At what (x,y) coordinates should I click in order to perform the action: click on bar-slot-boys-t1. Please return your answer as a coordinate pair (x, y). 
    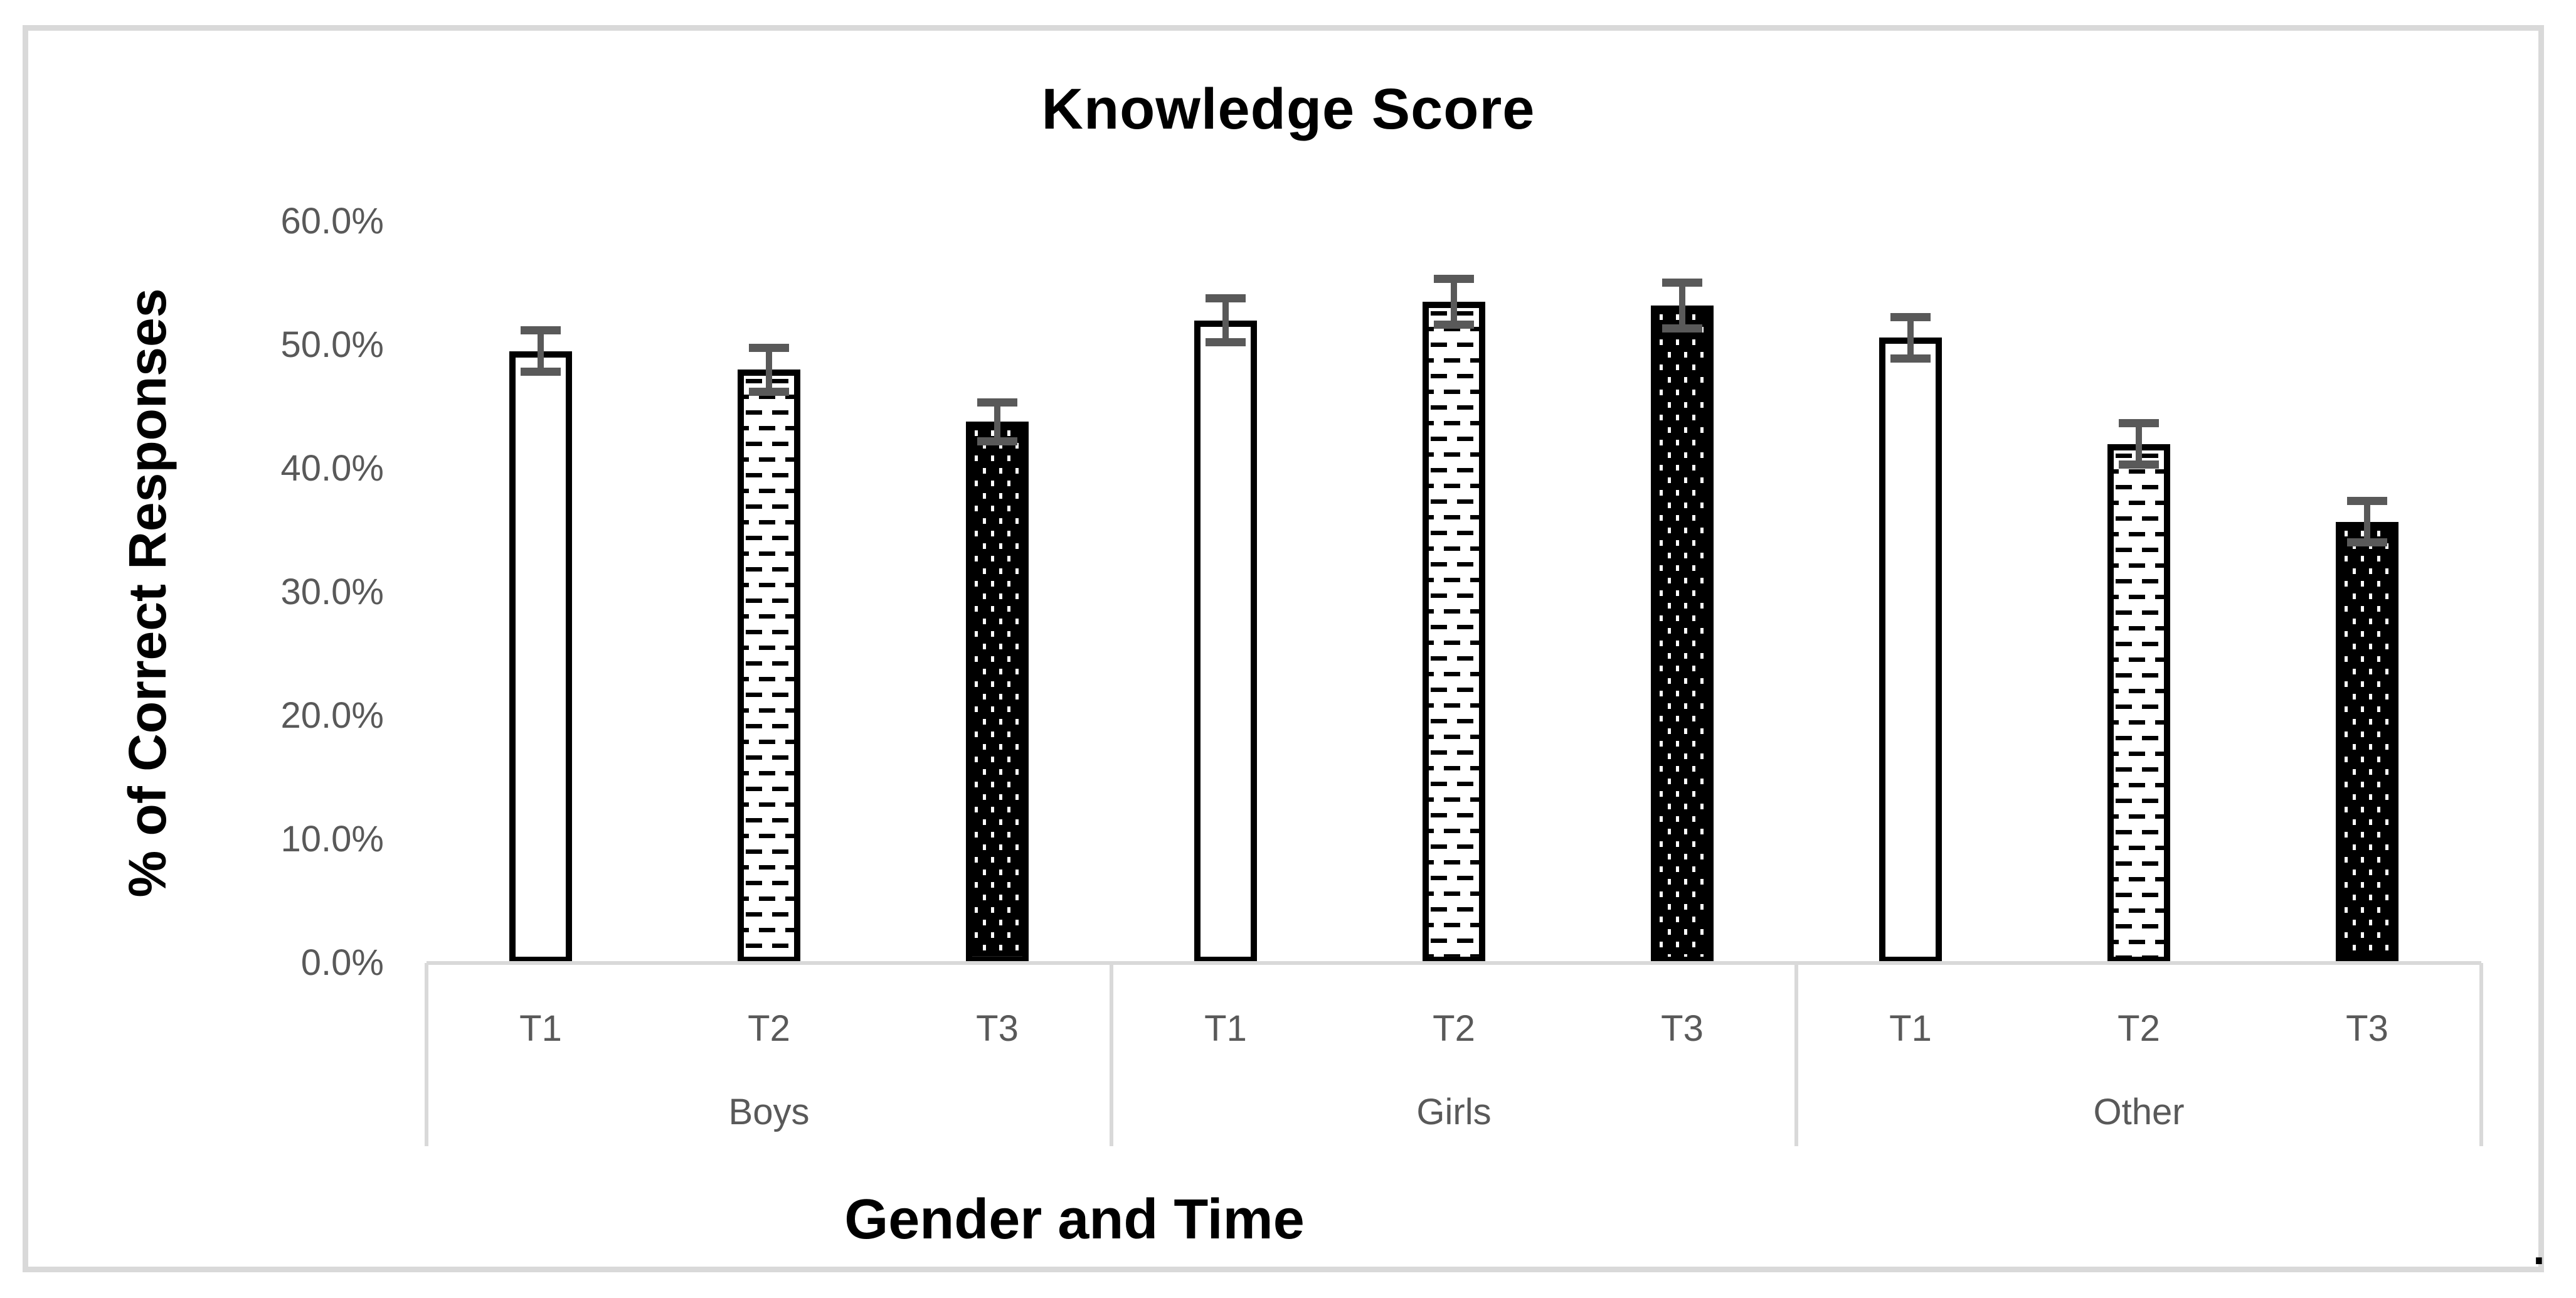
    Looking at the image, I should click on (541, 592).